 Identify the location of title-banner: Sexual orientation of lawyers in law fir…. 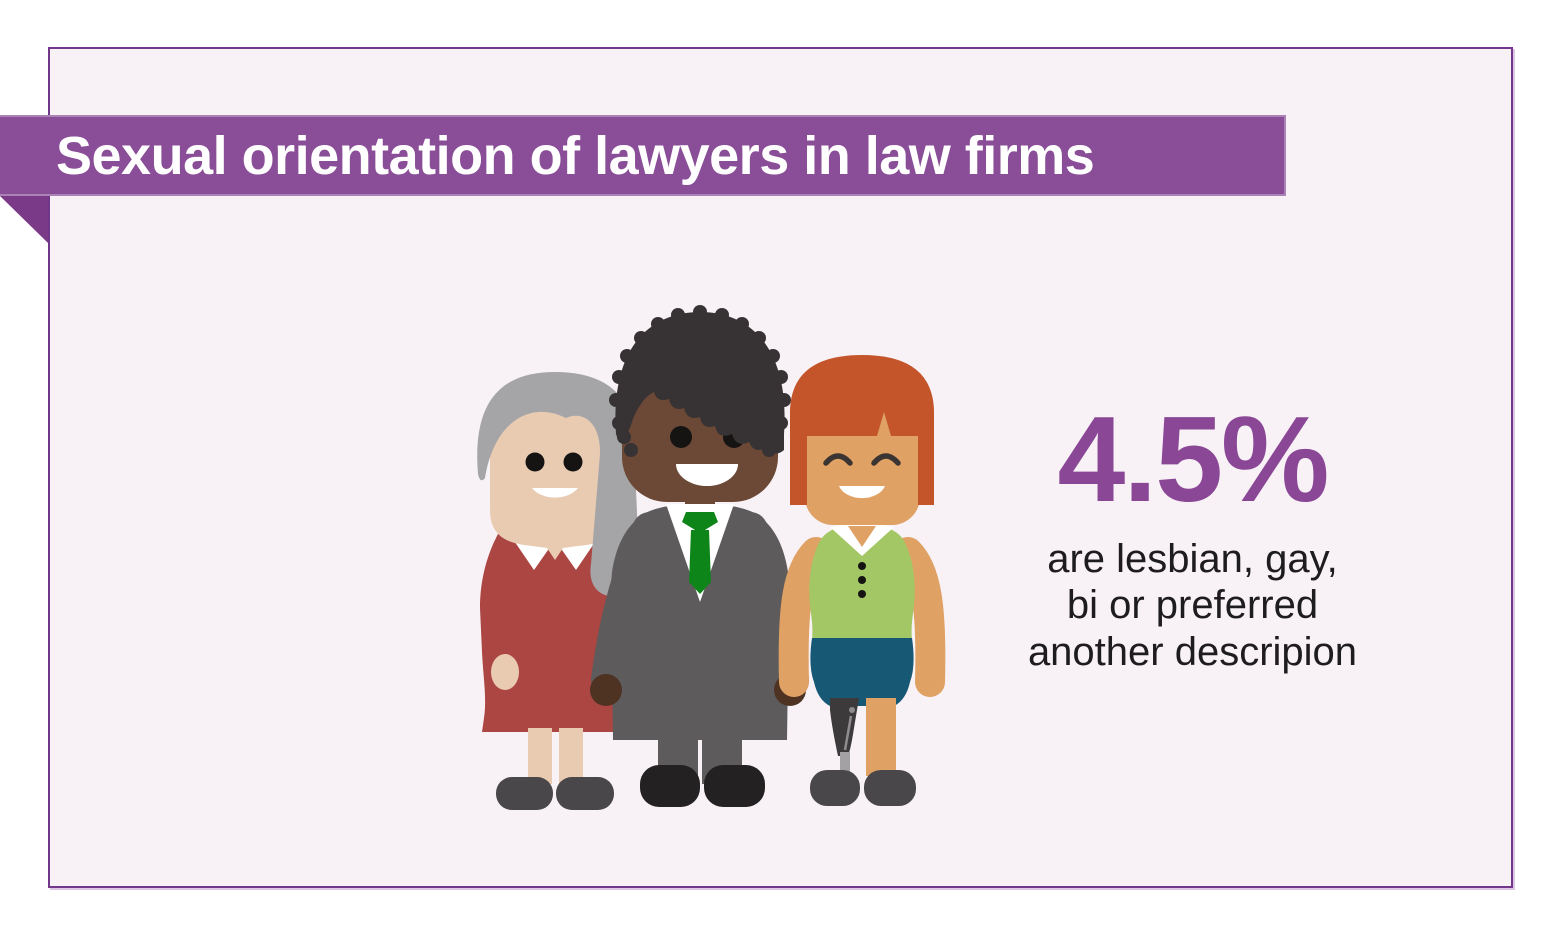
(643, 155).